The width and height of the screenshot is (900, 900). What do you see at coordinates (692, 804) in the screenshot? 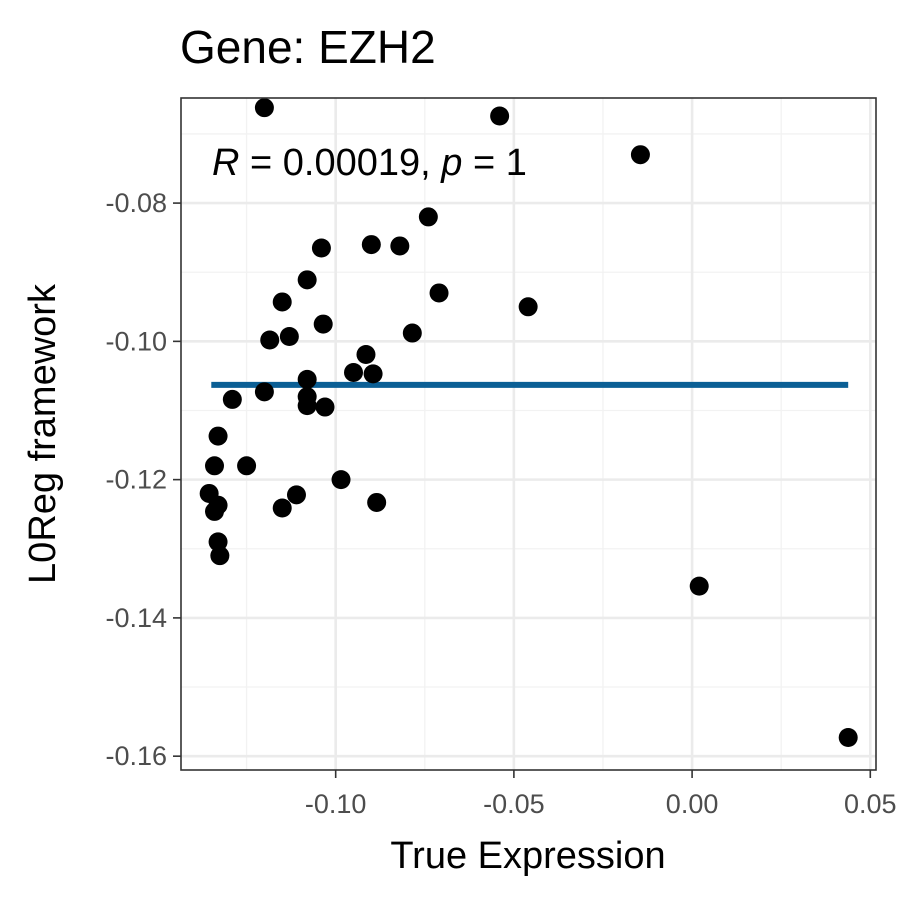
I see `x-tick-label: 0.00` at bounding box center [692, 804].